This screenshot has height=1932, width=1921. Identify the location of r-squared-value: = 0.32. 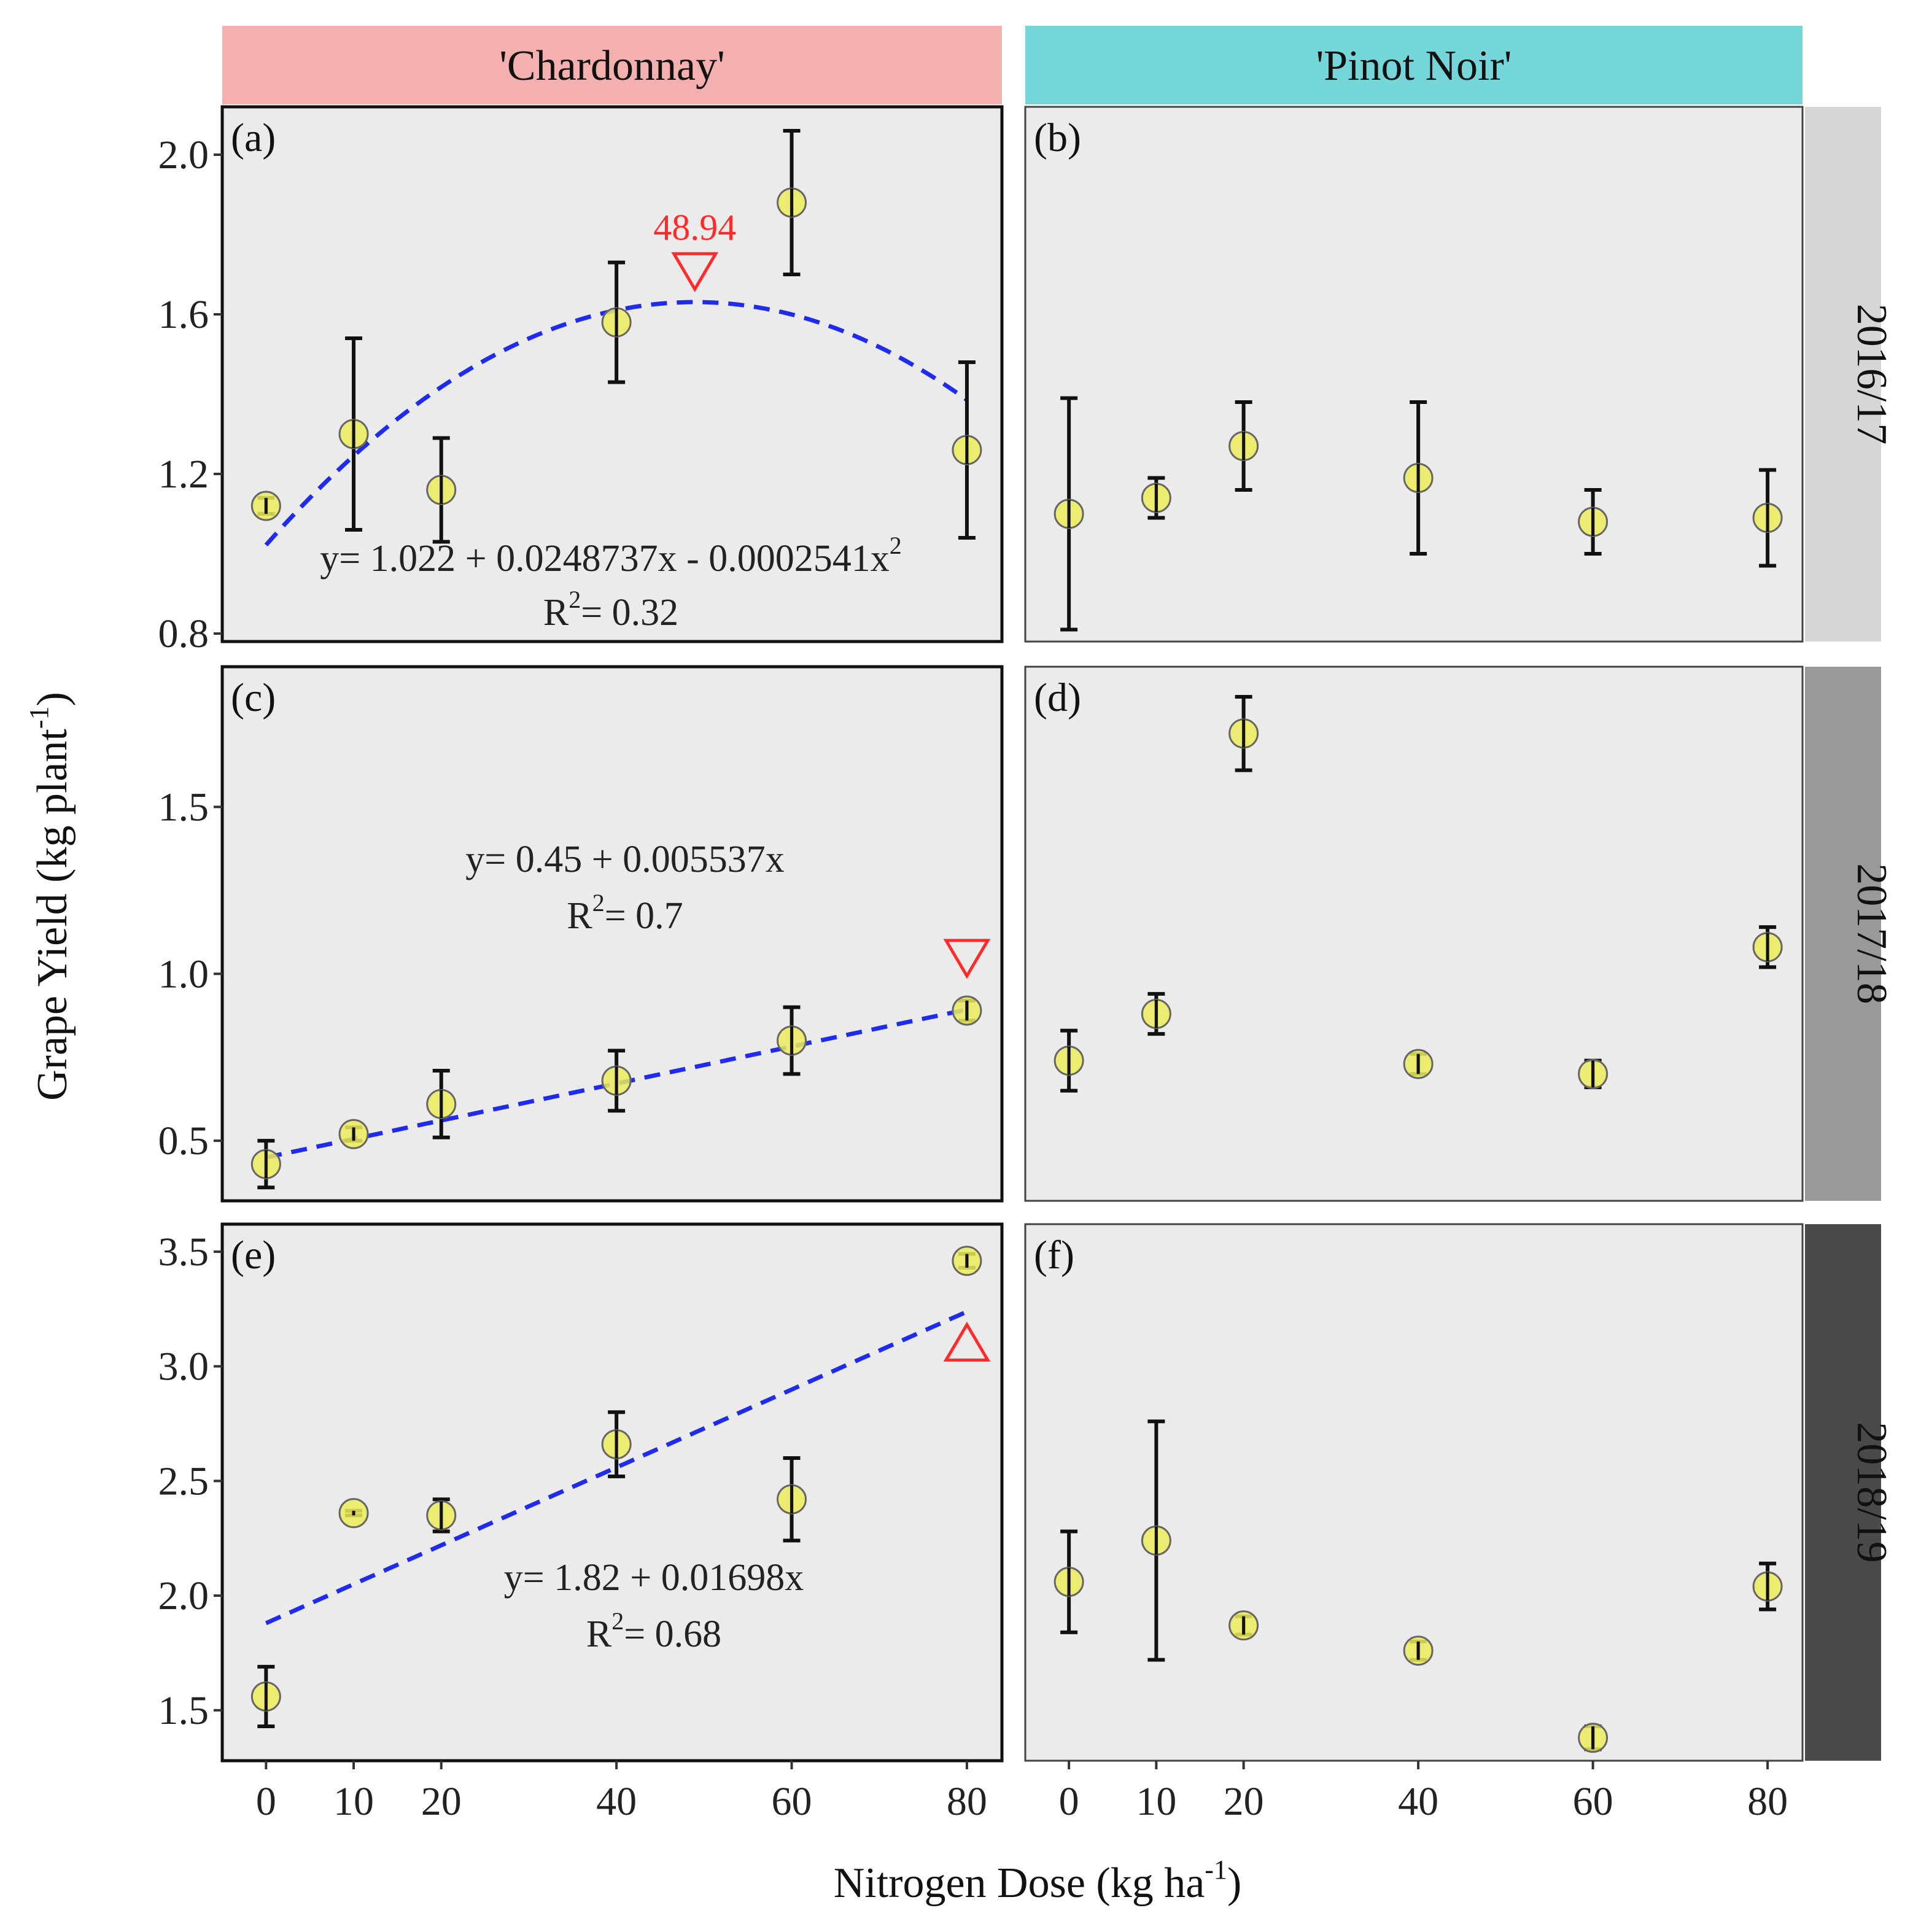
(629, 613).